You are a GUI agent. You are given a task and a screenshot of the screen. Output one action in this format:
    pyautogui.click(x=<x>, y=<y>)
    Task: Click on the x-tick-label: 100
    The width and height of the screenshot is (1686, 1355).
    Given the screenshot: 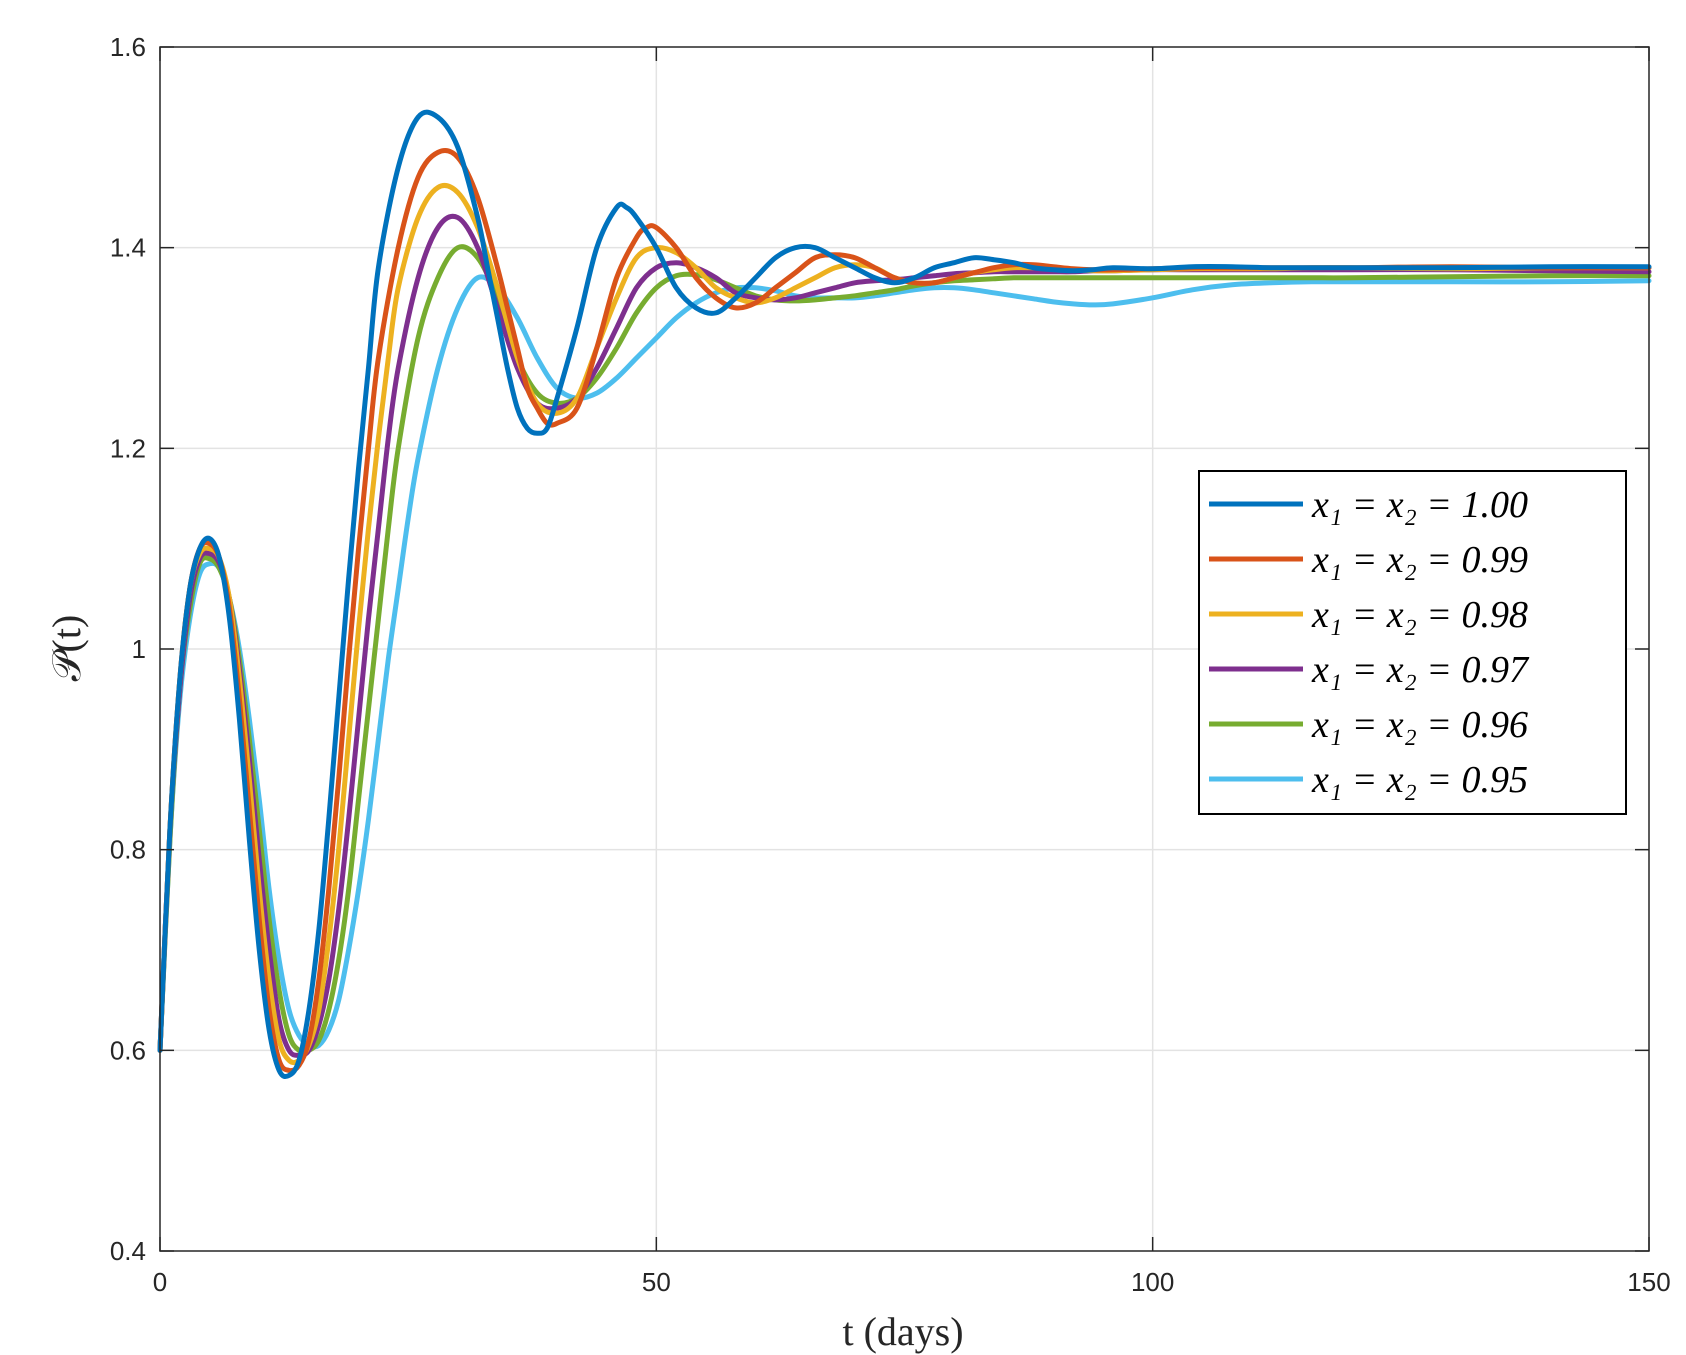 What is the action you would take?
    pyautogui.click(x=1152, y=1282)
    